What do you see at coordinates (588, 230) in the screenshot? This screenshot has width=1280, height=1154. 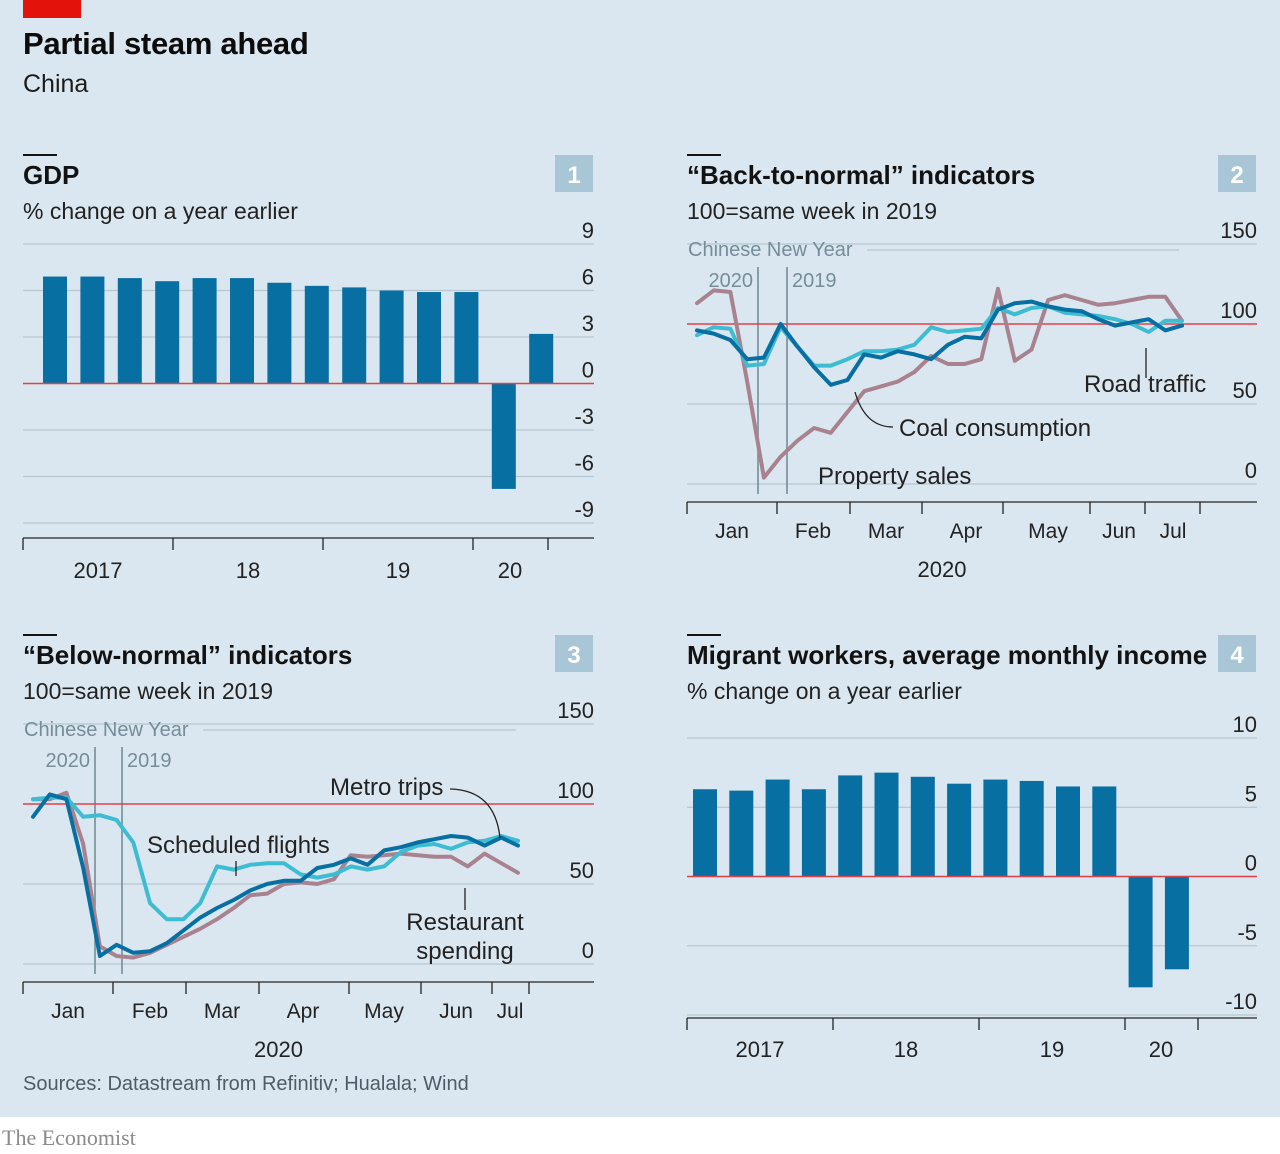 I see `y-tick-label: 9` at bounding box center [588, 230].